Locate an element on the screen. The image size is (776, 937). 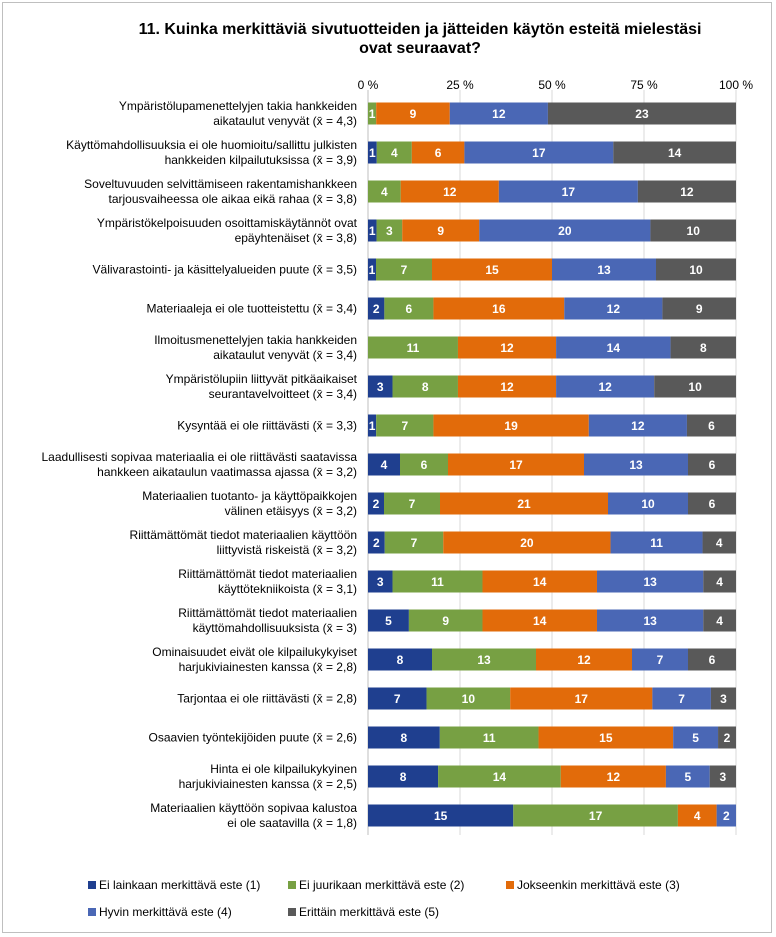
bar-value-label: 10 is located at coordinates (696, 270).